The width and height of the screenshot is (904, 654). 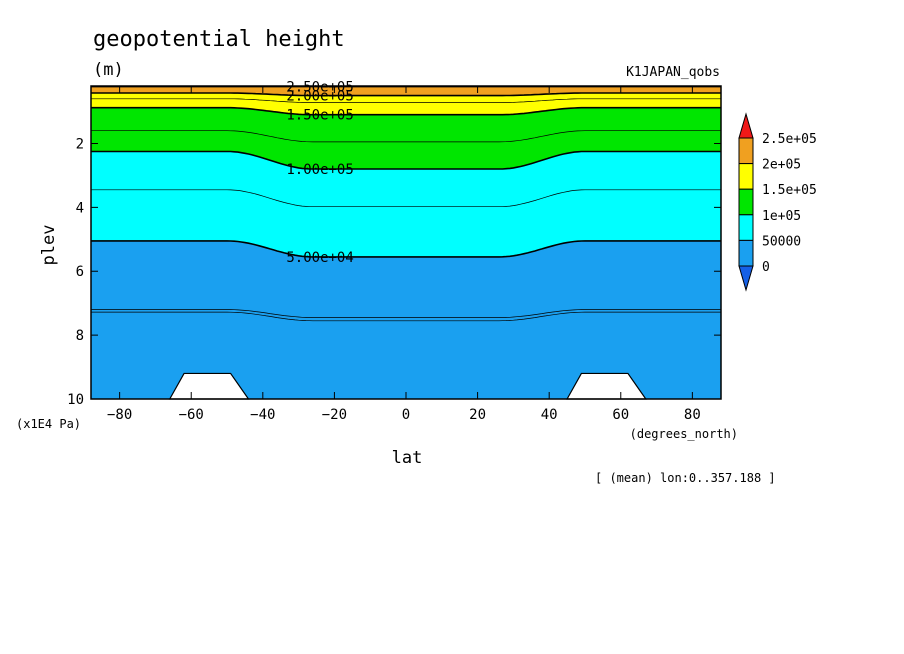 What do you see at coordinates (407, 458) in the screenshot?
I see `x-axis-title: lat` at bounding box center [407, 458].